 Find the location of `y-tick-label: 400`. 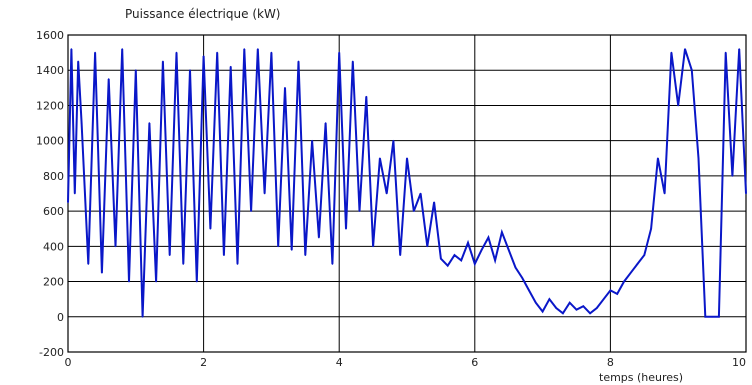

y-tick-label: 400 is located at coordinates (53, 246).